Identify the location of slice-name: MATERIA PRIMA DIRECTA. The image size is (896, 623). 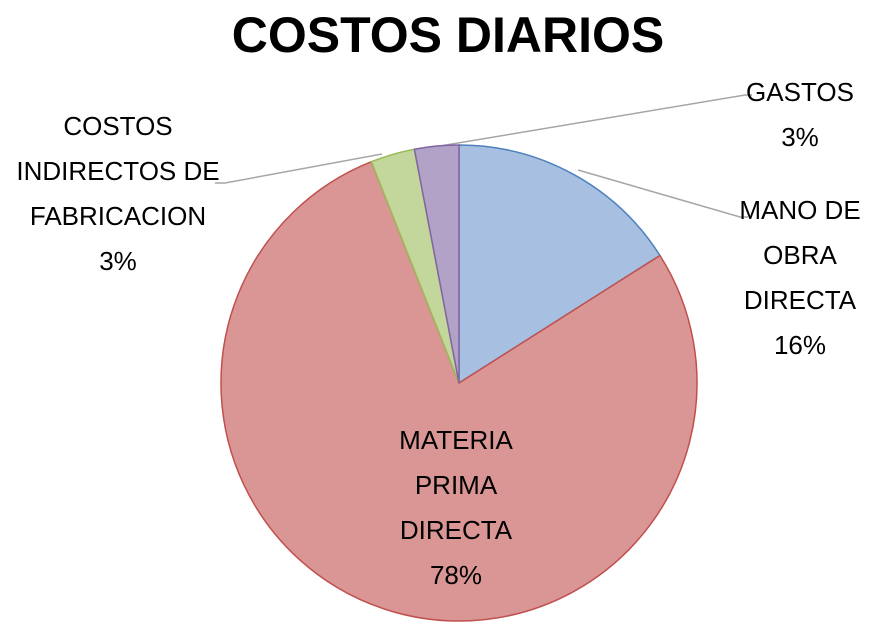
(456, 485).